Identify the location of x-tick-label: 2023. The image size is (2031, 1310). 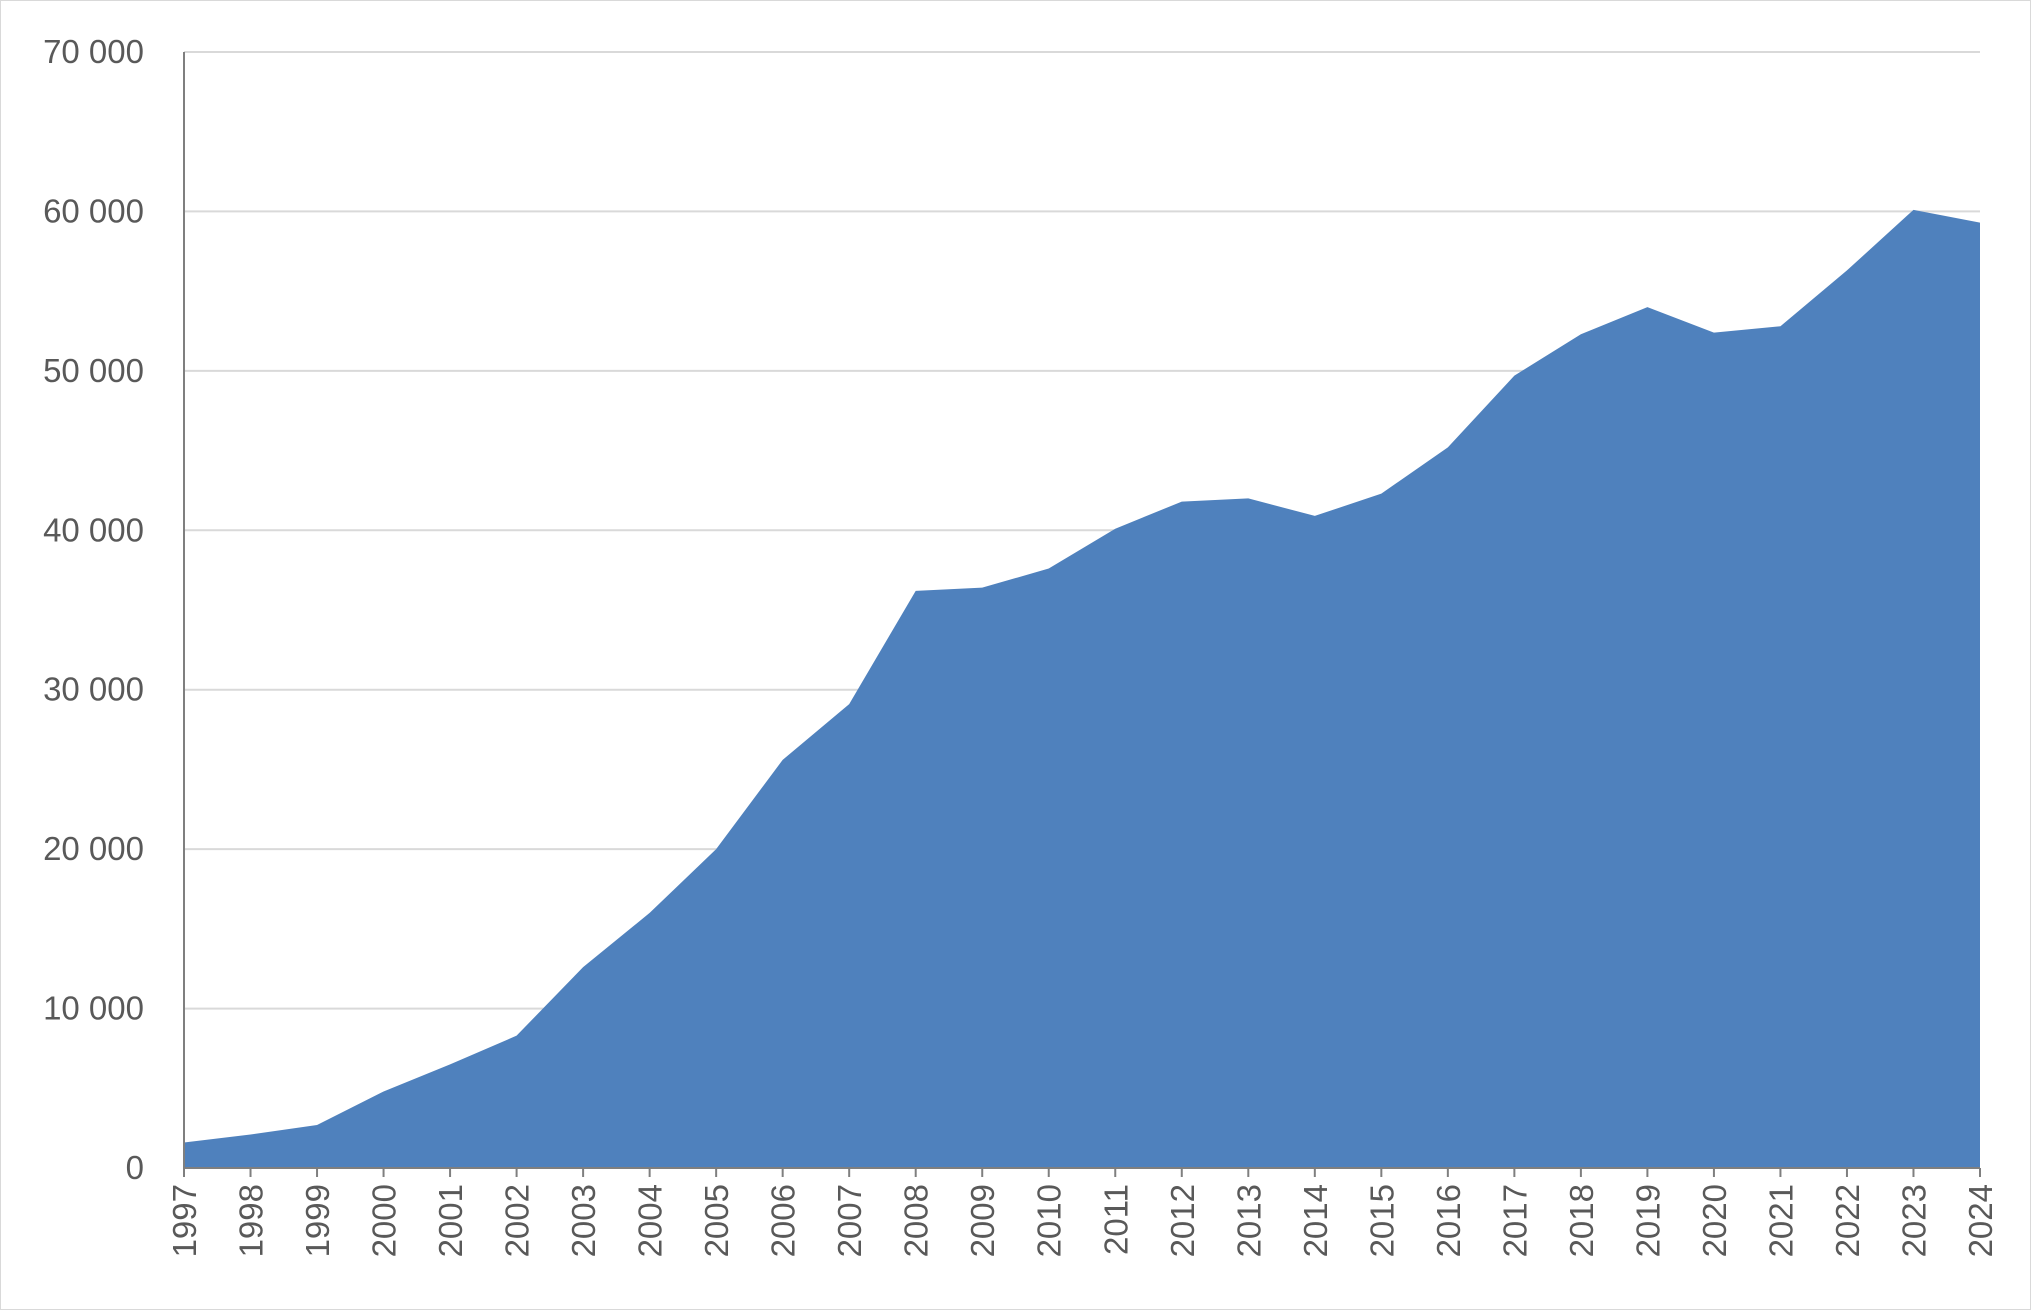
(1913, 1220).